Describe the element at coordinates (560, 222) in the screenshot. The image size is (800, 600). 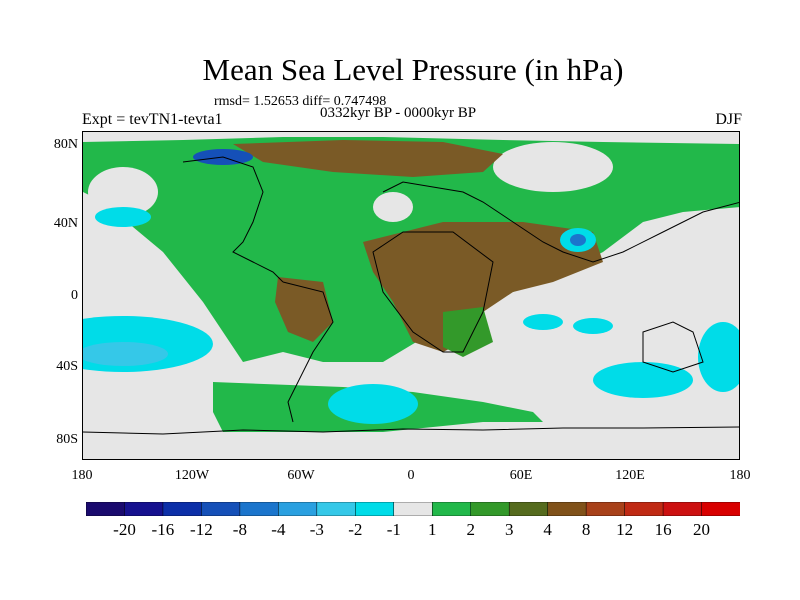
I see `eurasia-outline` at that location.